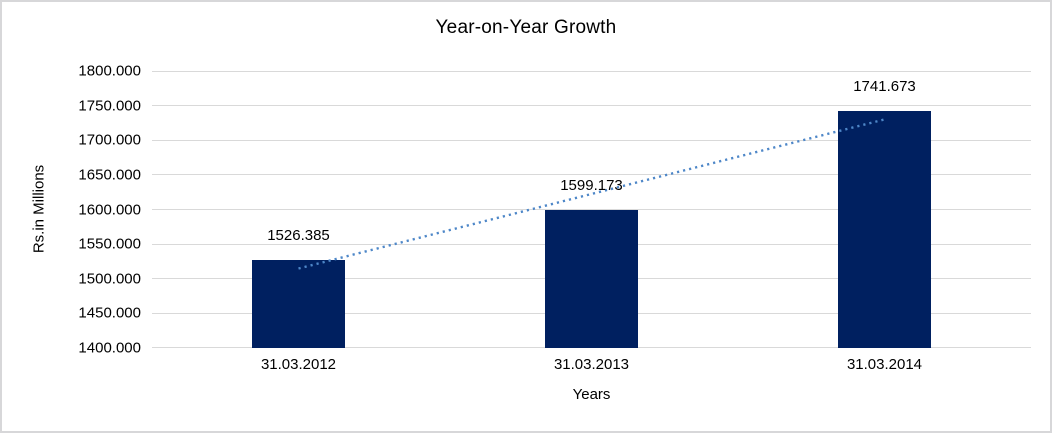 The width and height of the screenshot is (1052, 433). What do you see at coordinates (109, 175) in the screenshot?
I see `y-tick-label: 1650.000` at bounding box center [109, 175].